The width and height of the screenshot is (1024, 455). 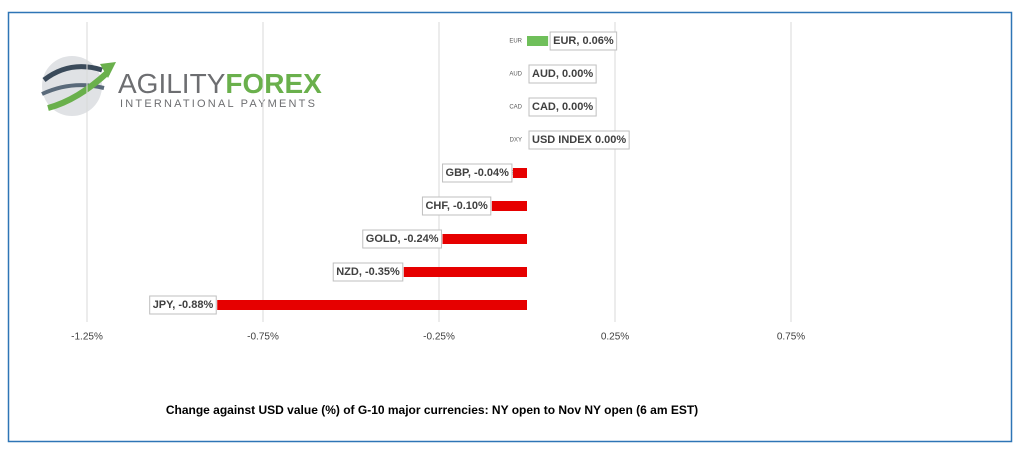 I want to click on data-label: GBP, -0.04%, so click(x=477, y=173).